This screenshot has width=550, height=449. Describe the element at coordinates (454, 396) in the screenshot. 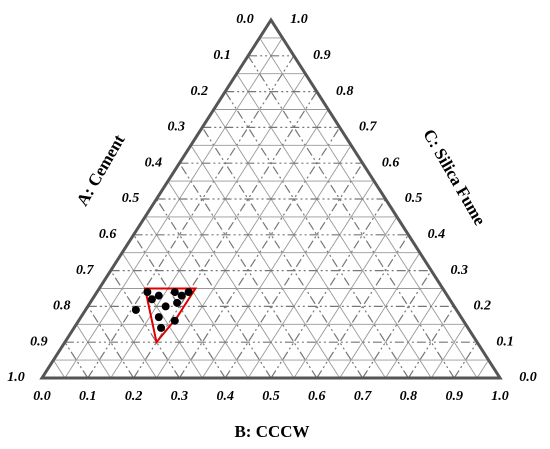

I see `b-tick-label: 0.9` at that location.